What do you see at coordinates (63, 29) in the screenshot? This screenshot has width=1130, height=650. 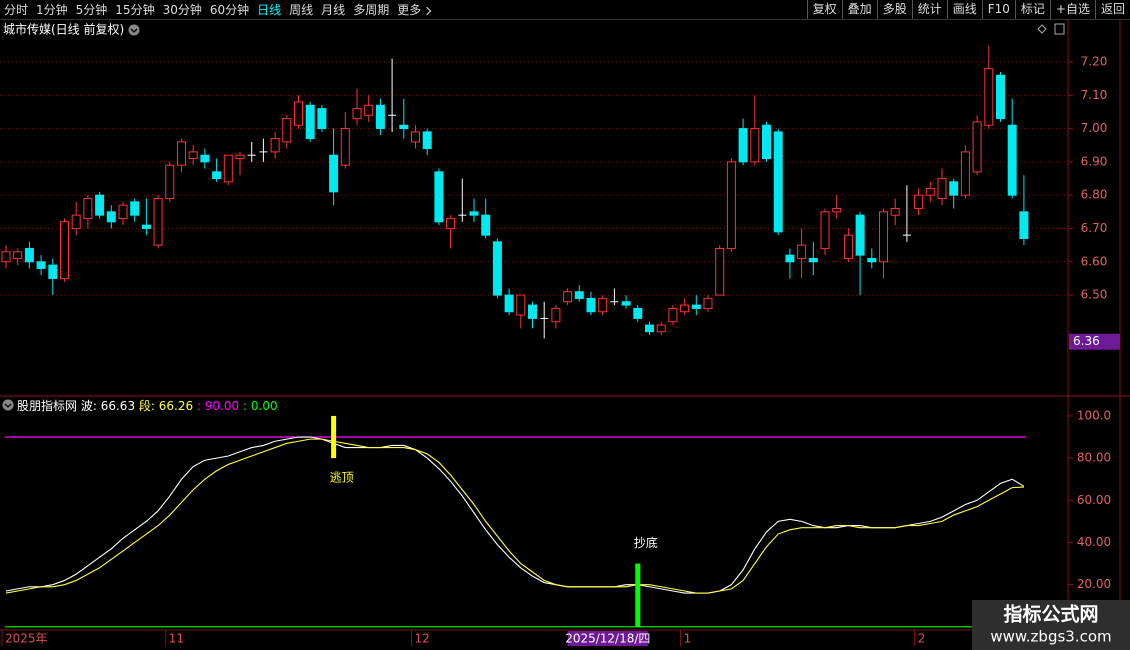 I see `chart-title: 城市传媒(日线 前复权)` at bounding box center [63, 29].